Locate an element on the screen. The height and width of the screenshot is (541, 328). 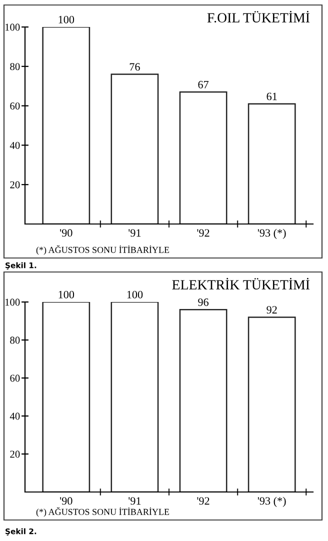
data-label: 96 is located at coordinates (203, 302).